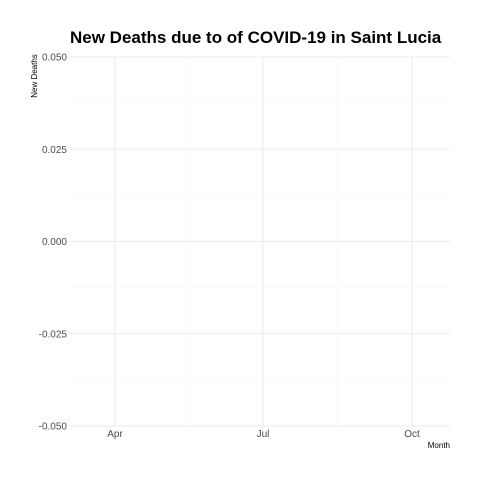  I want to click on y-tick-label: -0.025, so click(53, 334).